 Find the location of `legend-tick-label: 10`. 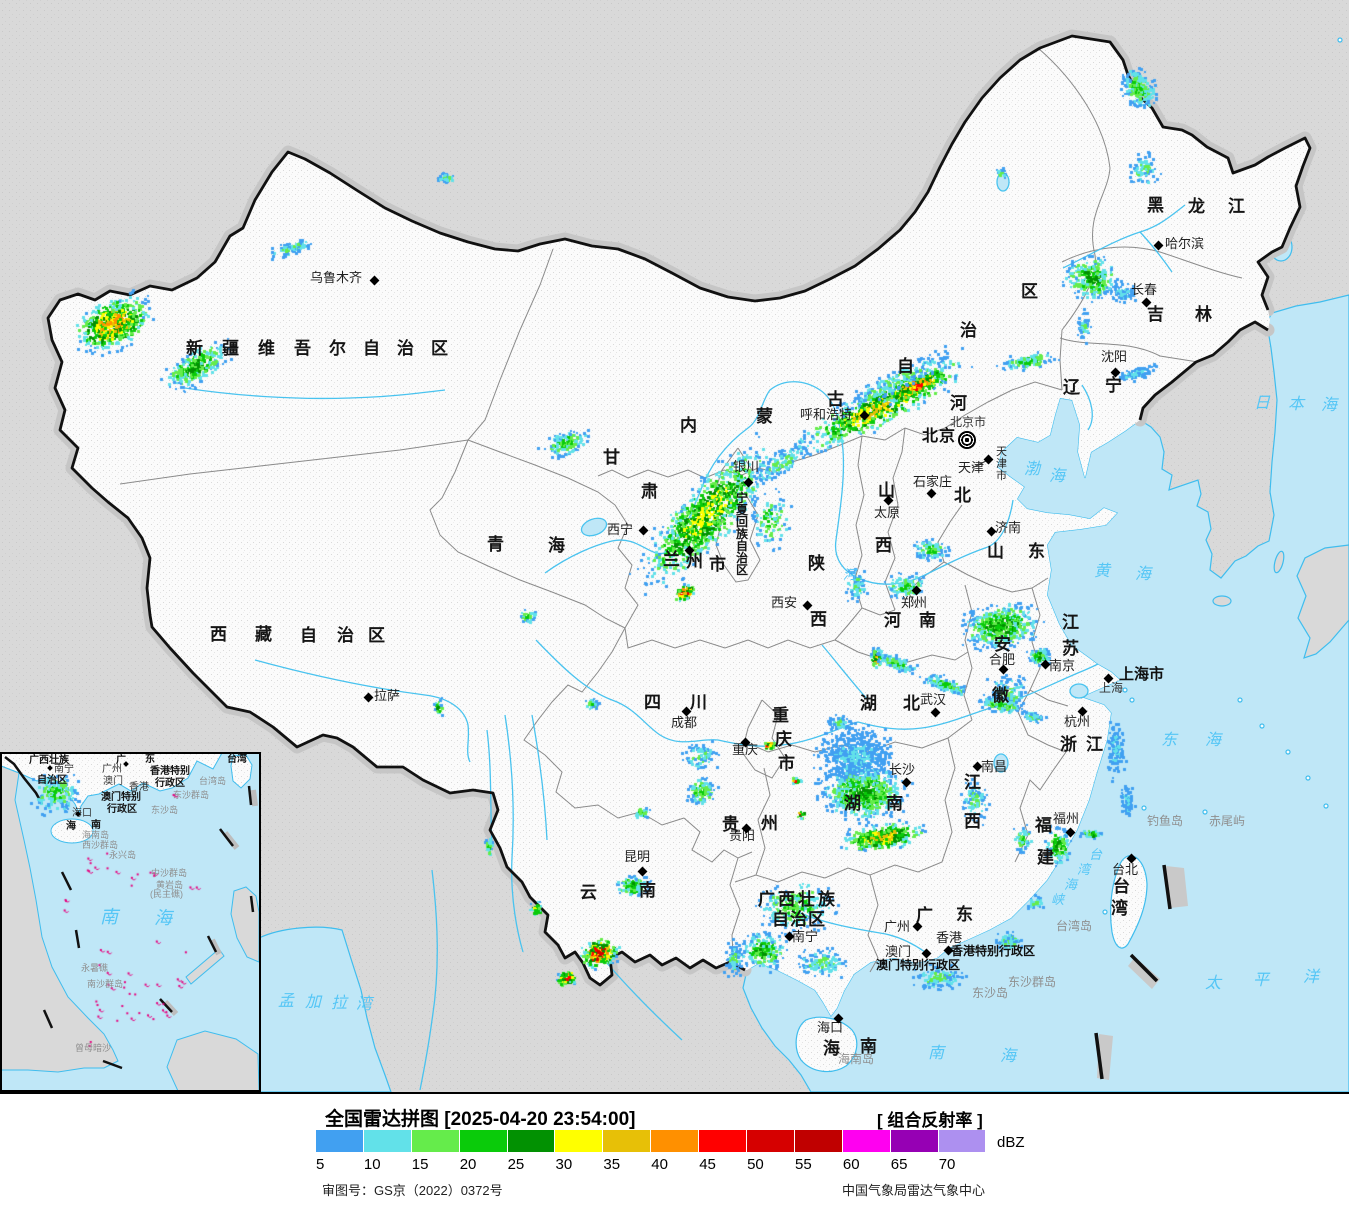

legend-tick-label: 10 is located at coordinates (372, 1164).